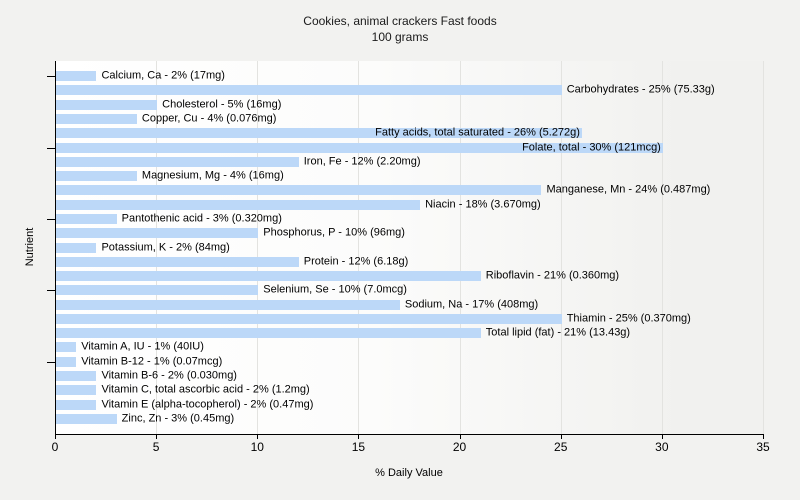 The image size is (800, 500). What do you see at coordinates (410, 362) in the screenshot?
I see `bar-row-20: Vitamin B-12 - 1% (0.07mcg)` at bounding box center [410, 362].